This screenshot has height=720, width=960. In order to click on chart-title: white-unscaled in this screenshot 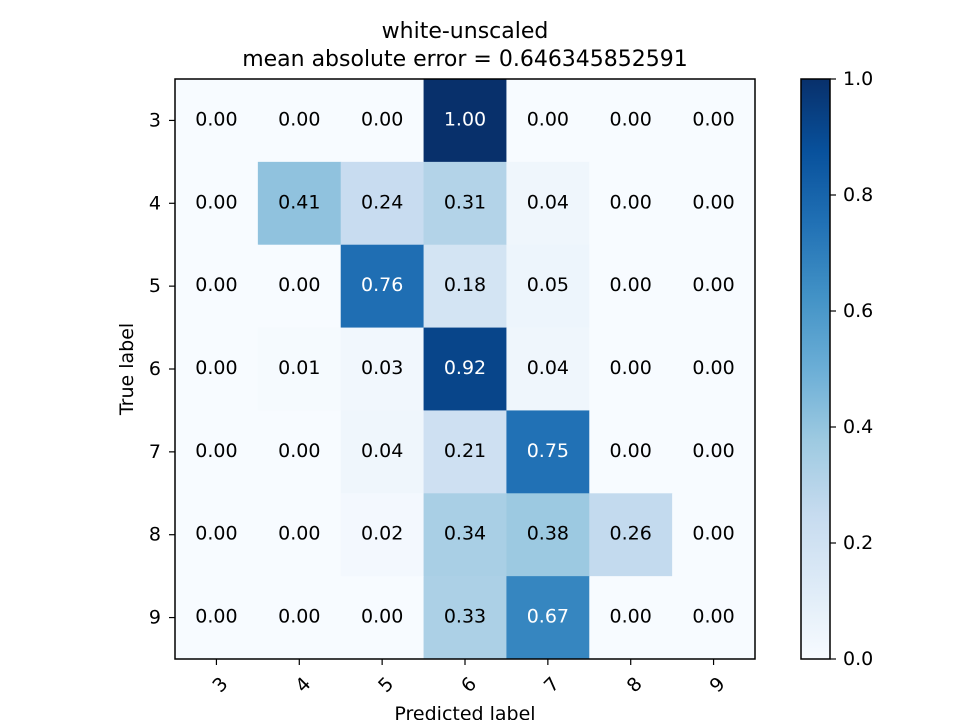, I will do `click(465, 31)`.